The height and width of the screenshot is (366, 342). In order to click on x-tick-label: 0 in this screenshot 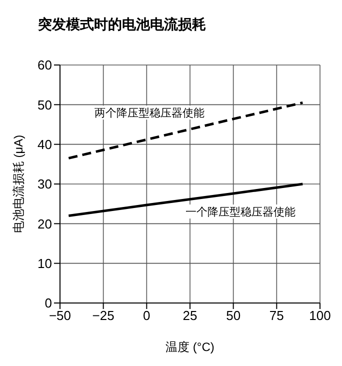, I will do `click(146, 316)`.